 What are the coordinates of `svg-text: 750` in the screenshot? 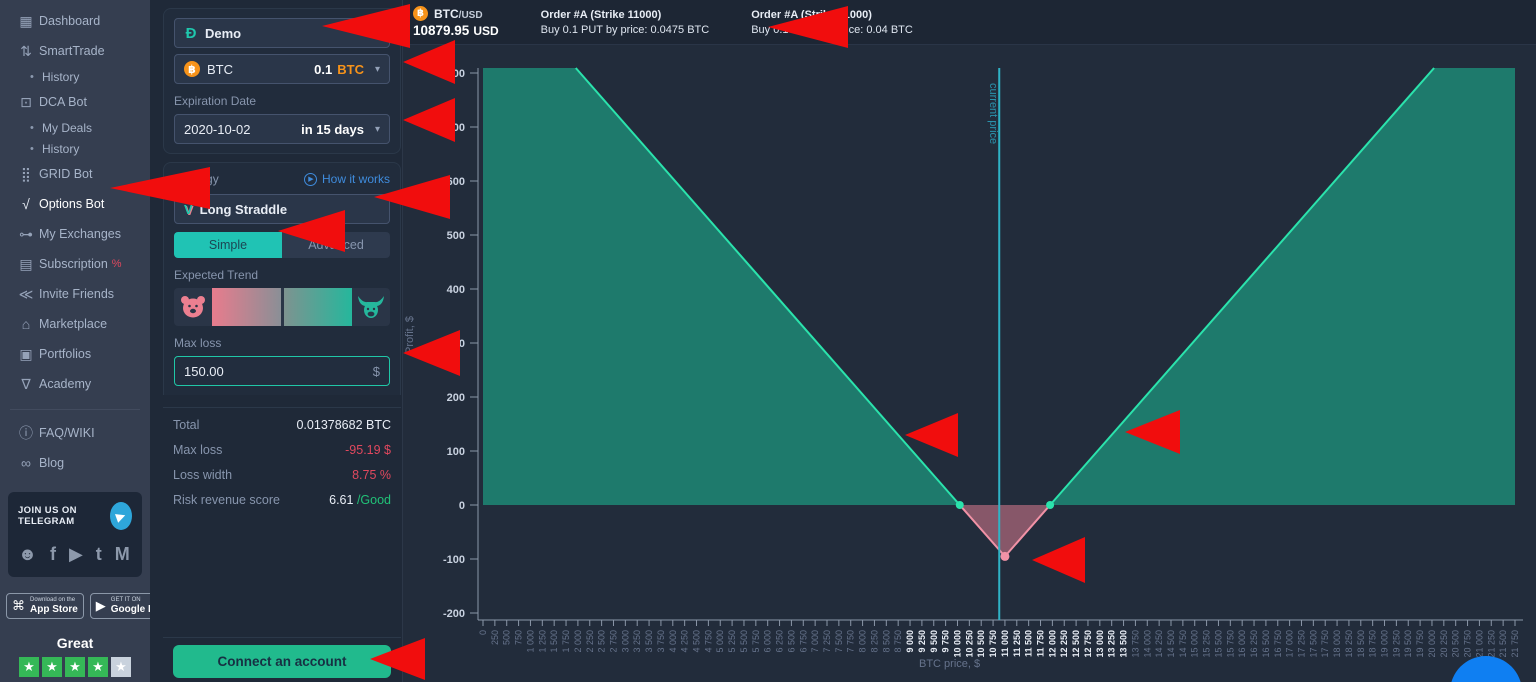 It's located at (519, 637).